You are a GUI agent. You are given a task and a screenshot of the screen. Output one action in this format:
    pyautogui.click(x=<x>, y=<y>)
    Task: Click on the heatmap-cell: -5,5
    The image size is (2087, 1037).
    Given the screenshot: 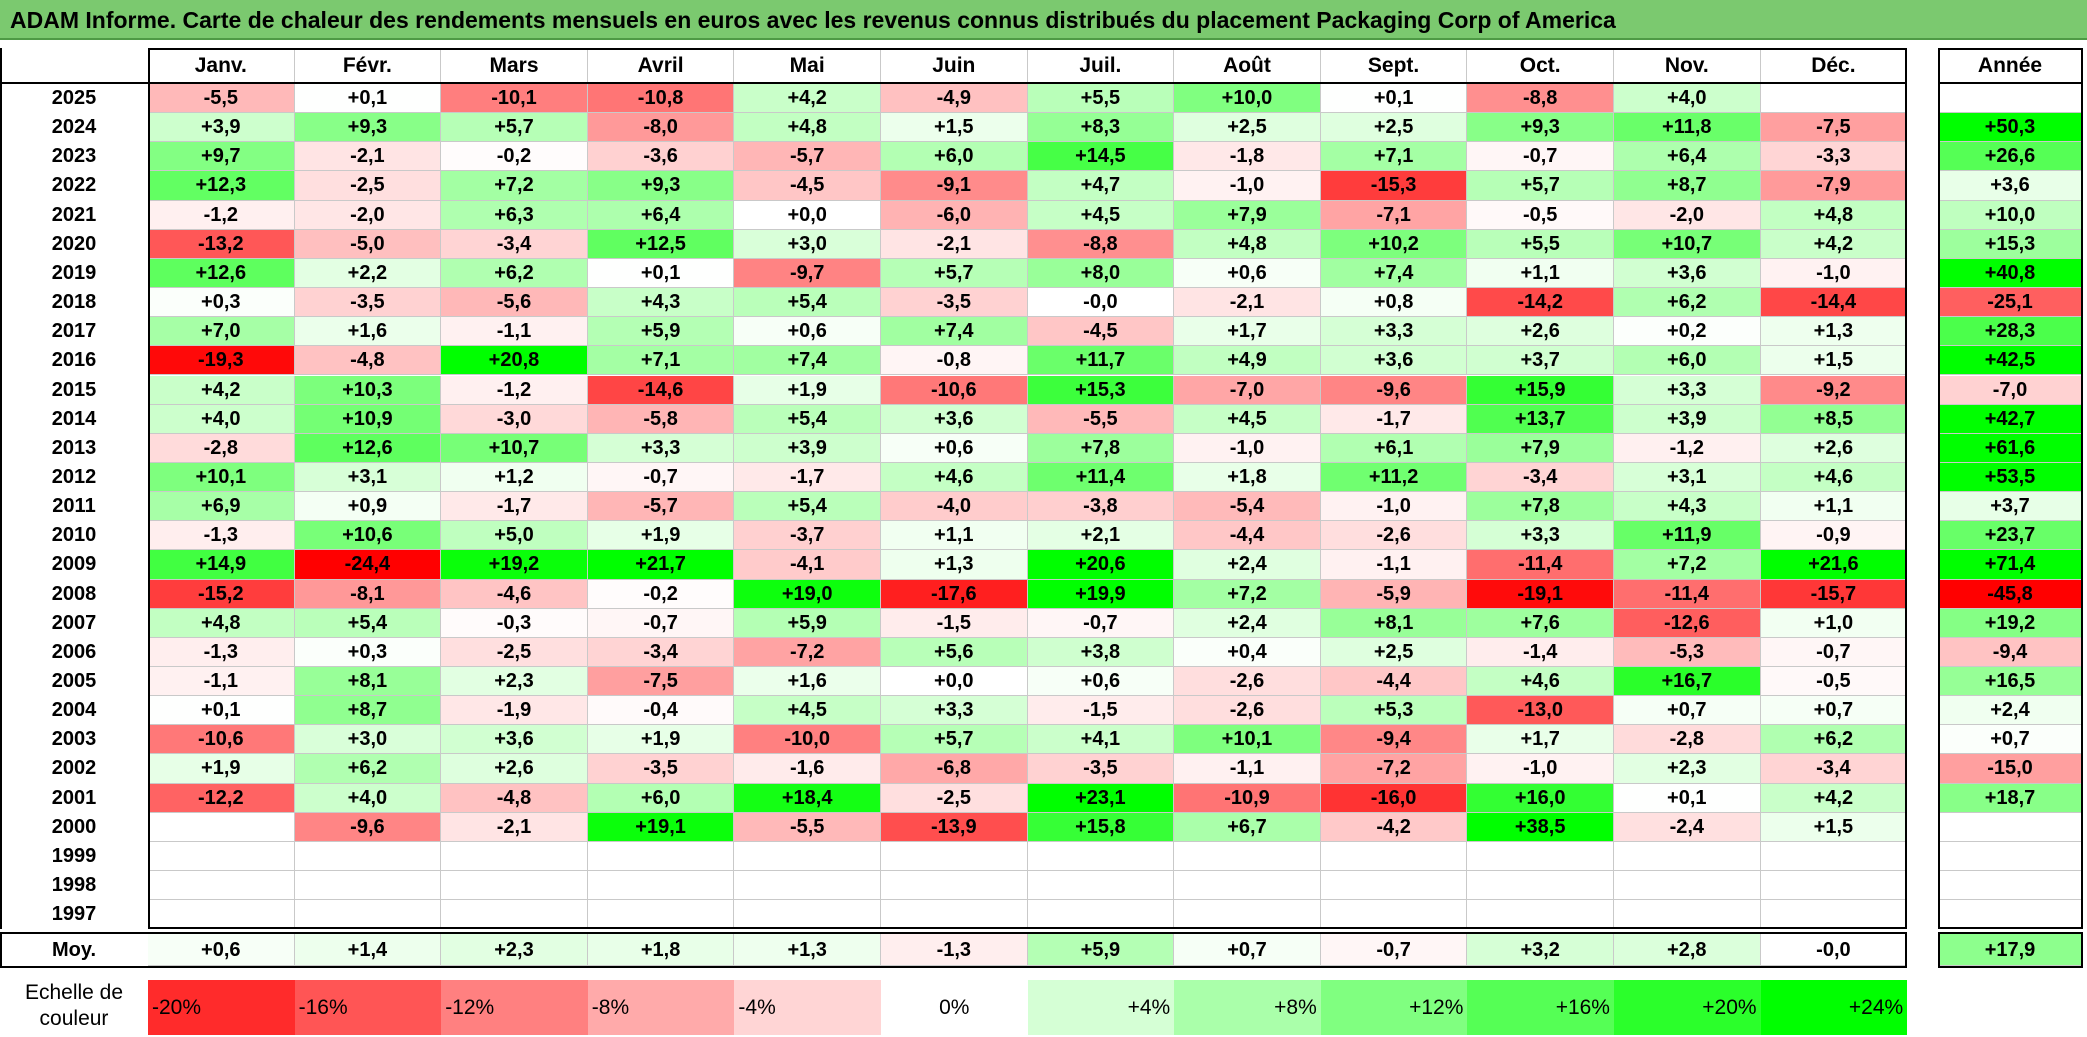 What is the action you would take?
    pyautogui.click(x=807, y=827)
    